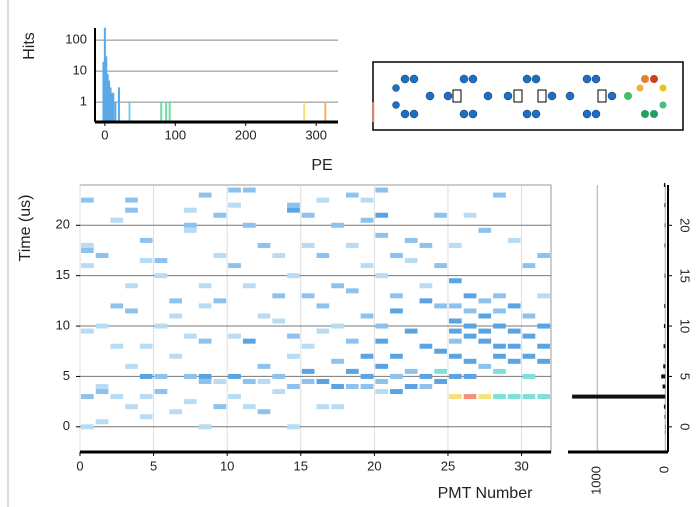 This screenshot has width=696, height=507. What do you see at coordinates (153, 465) in the screenshot?
I see `x-tick-label: 5` at bounding box center [153, 465].